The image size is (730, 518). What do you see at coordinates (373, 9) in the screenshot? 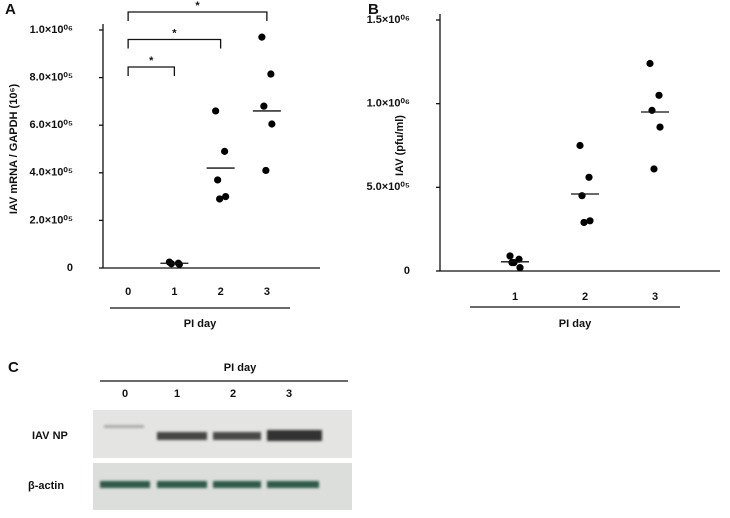
I see `panel-letter: B` at bounding box center [373, 9].